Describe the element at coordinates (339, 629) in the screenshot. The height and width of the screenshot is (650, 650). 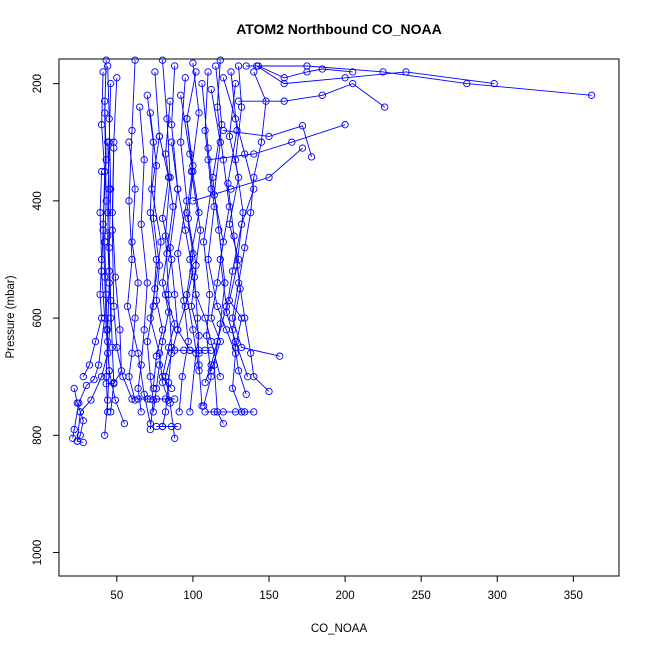
I see `x-axis-label: CO_NOAA` at that location.